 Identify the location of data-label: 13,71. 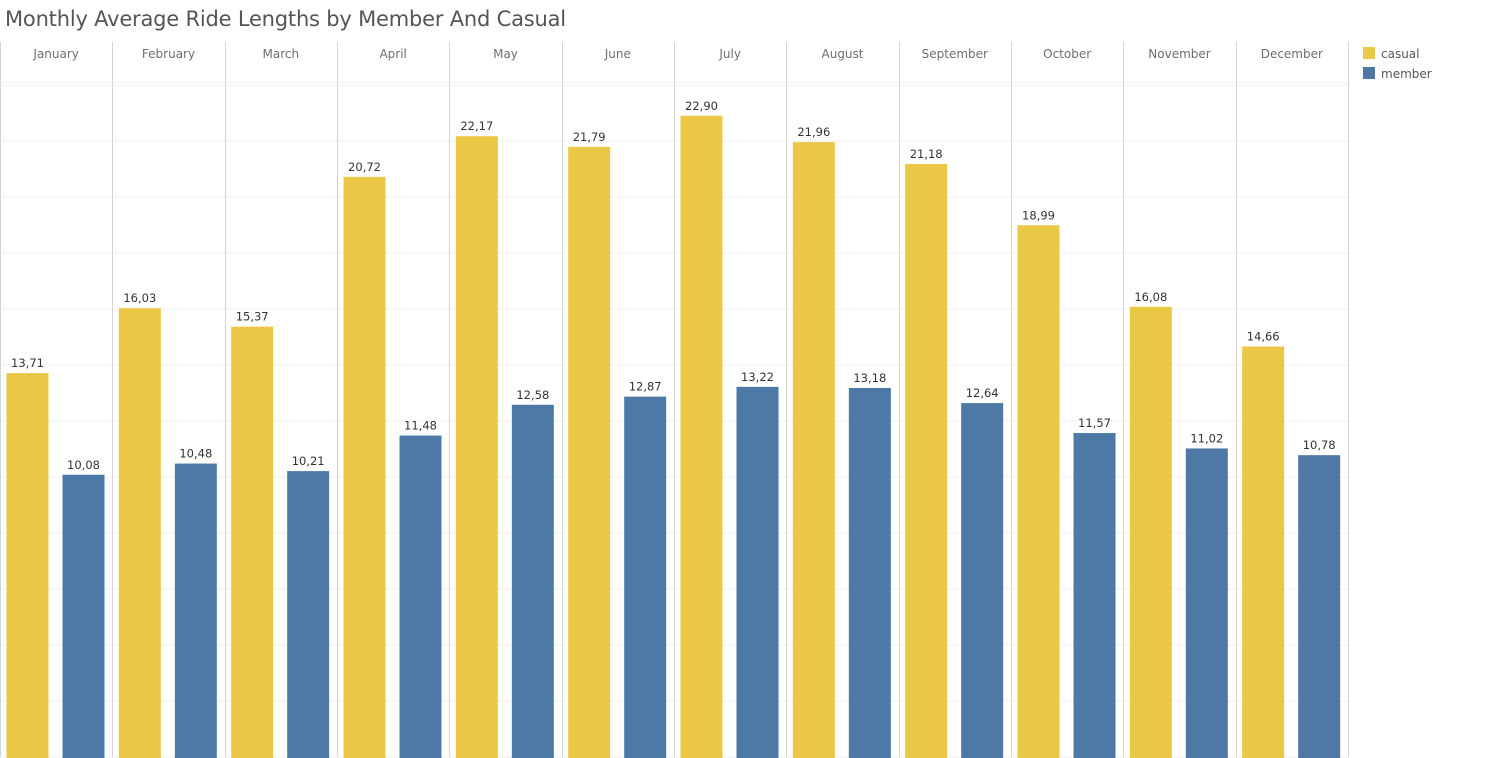
(27, 363).